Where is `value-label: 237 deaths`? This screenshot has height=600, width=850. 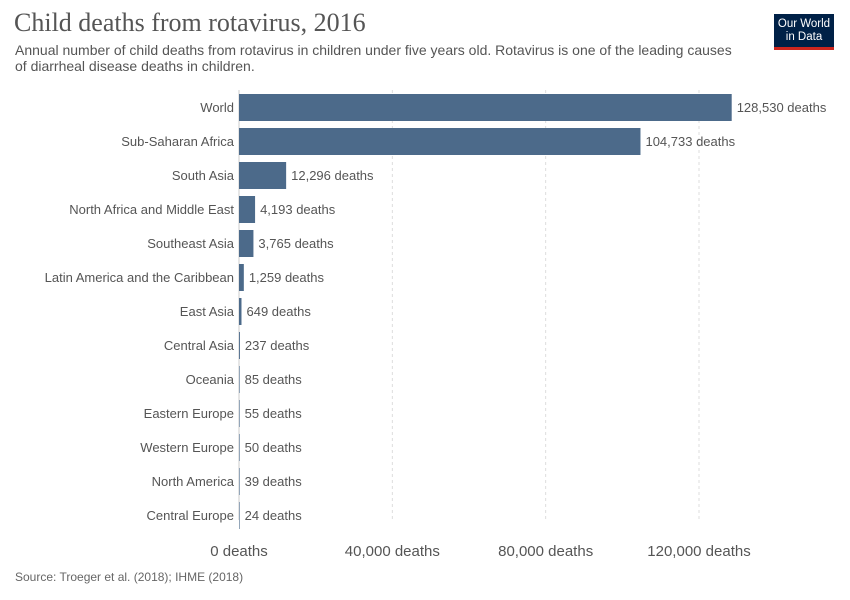 value-label: 237 deaths is located at coordinates (277, 345).